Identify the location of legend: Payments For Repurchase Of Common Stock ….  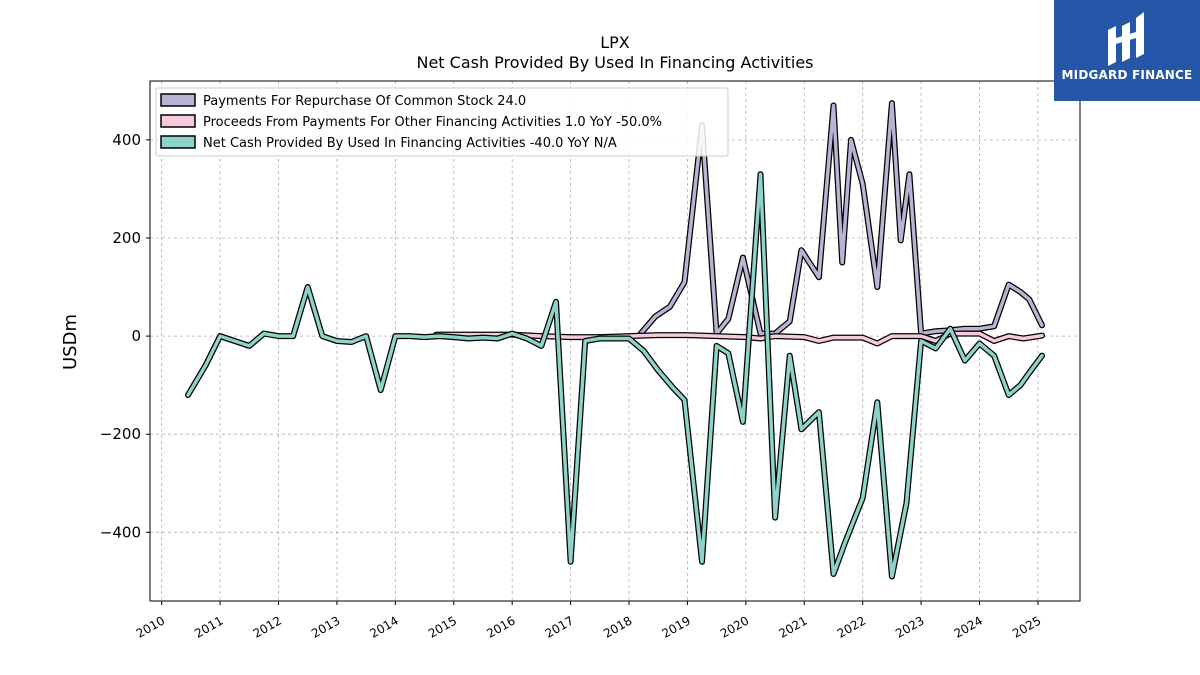
(442, 122).